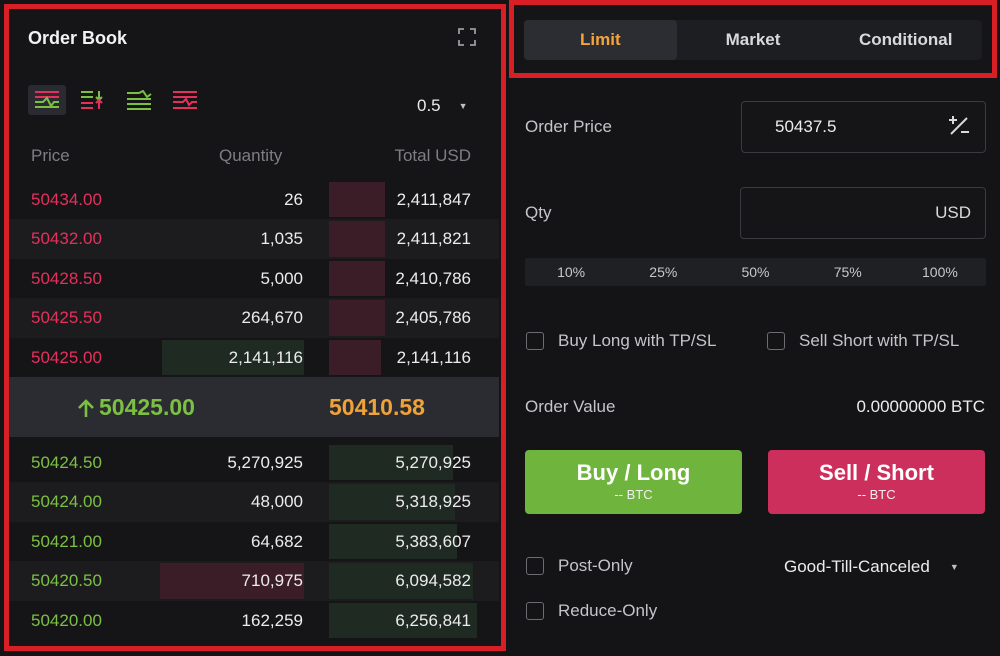 Image resolution: width=1000 pixels, height=656 pixels. Describe the element at coordinates (265, 357) in the screenshot. I see `ask-quantity: 2,141,116` at that location.